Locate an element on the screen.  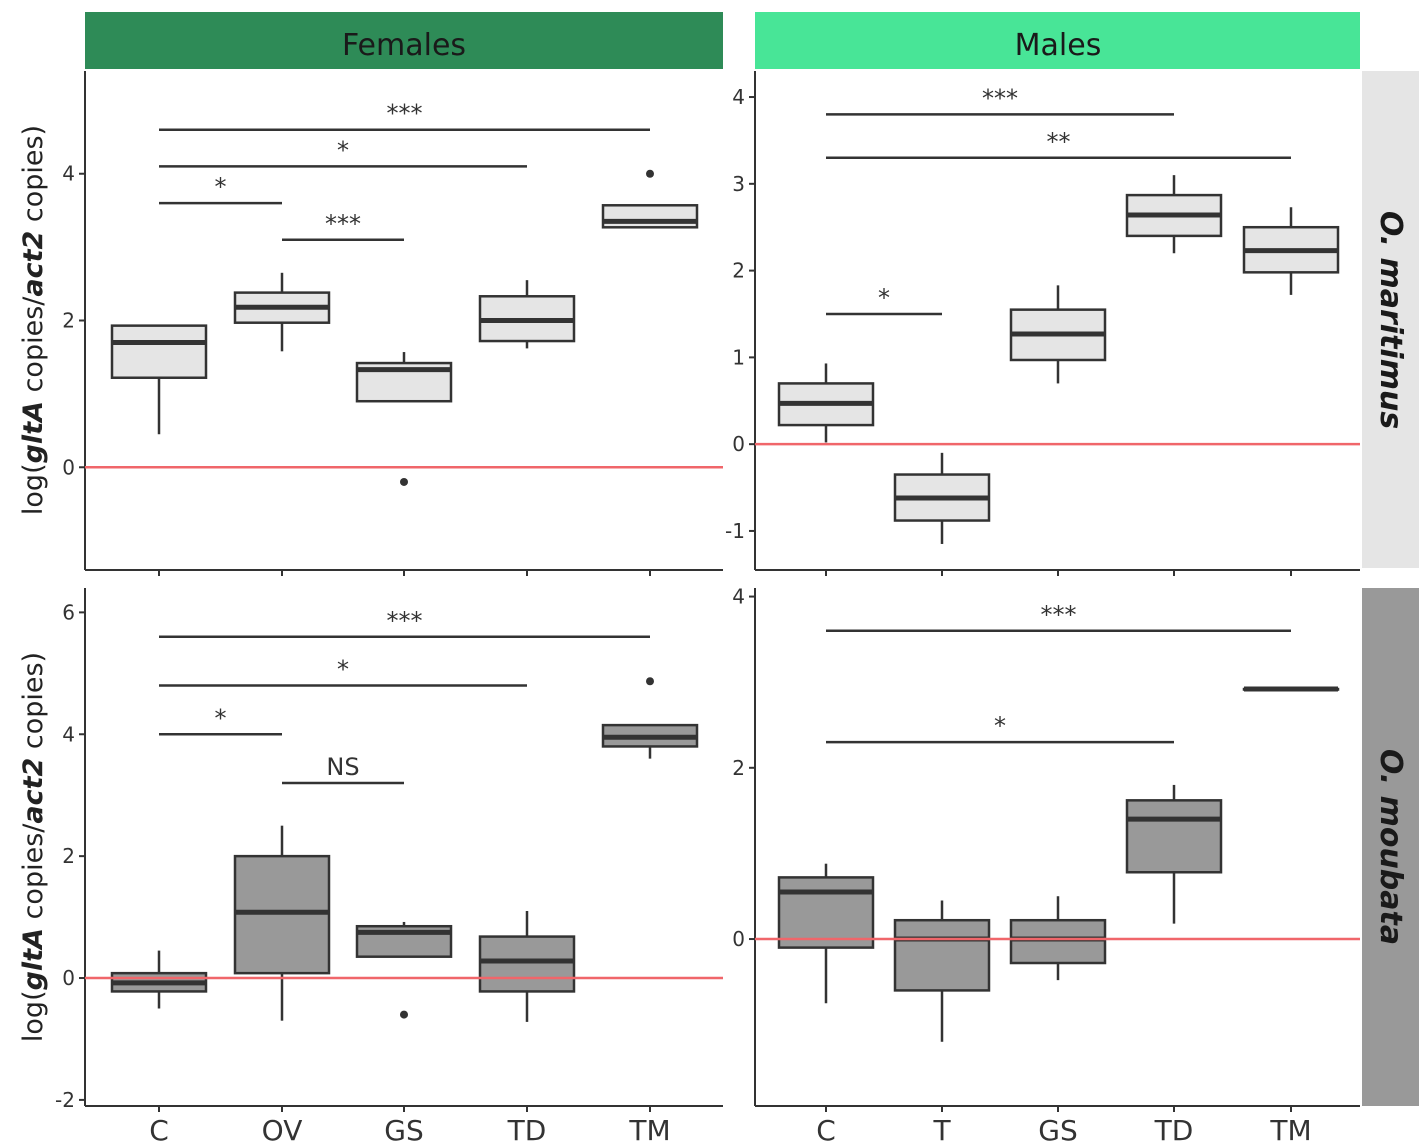
y-tick-label: -2 is located at coordinates (65, 1100).